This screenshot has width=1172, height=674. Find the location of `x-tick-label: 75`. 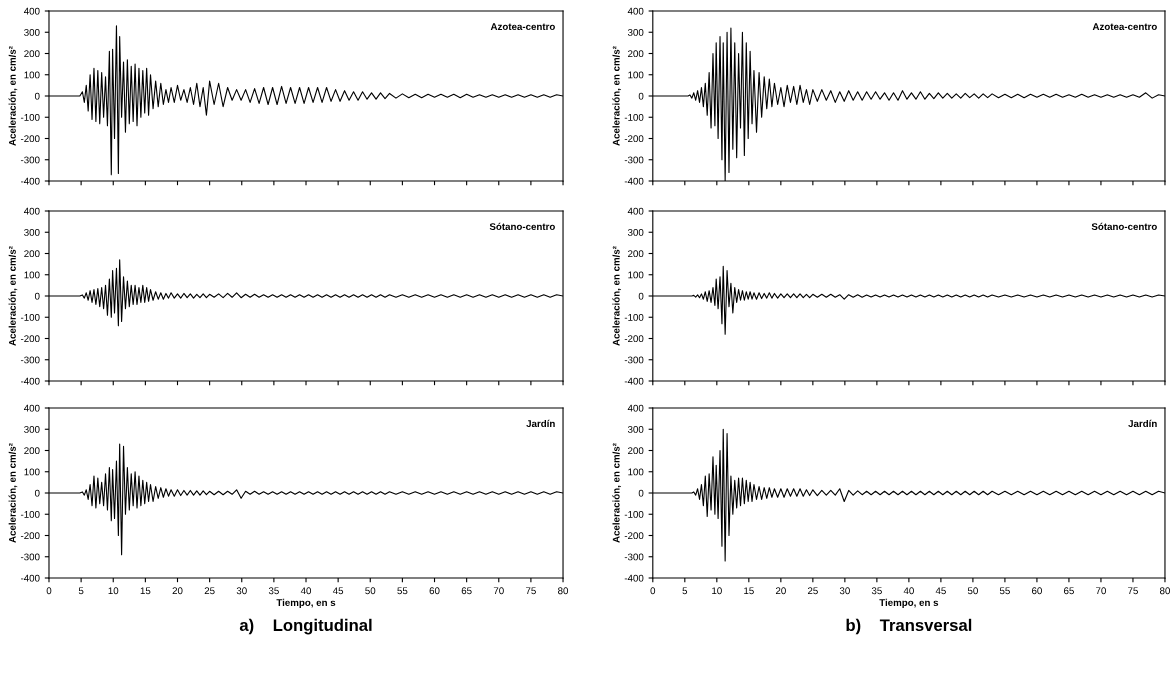

x-tick-label: 75 is located at coordinates (530, 591).